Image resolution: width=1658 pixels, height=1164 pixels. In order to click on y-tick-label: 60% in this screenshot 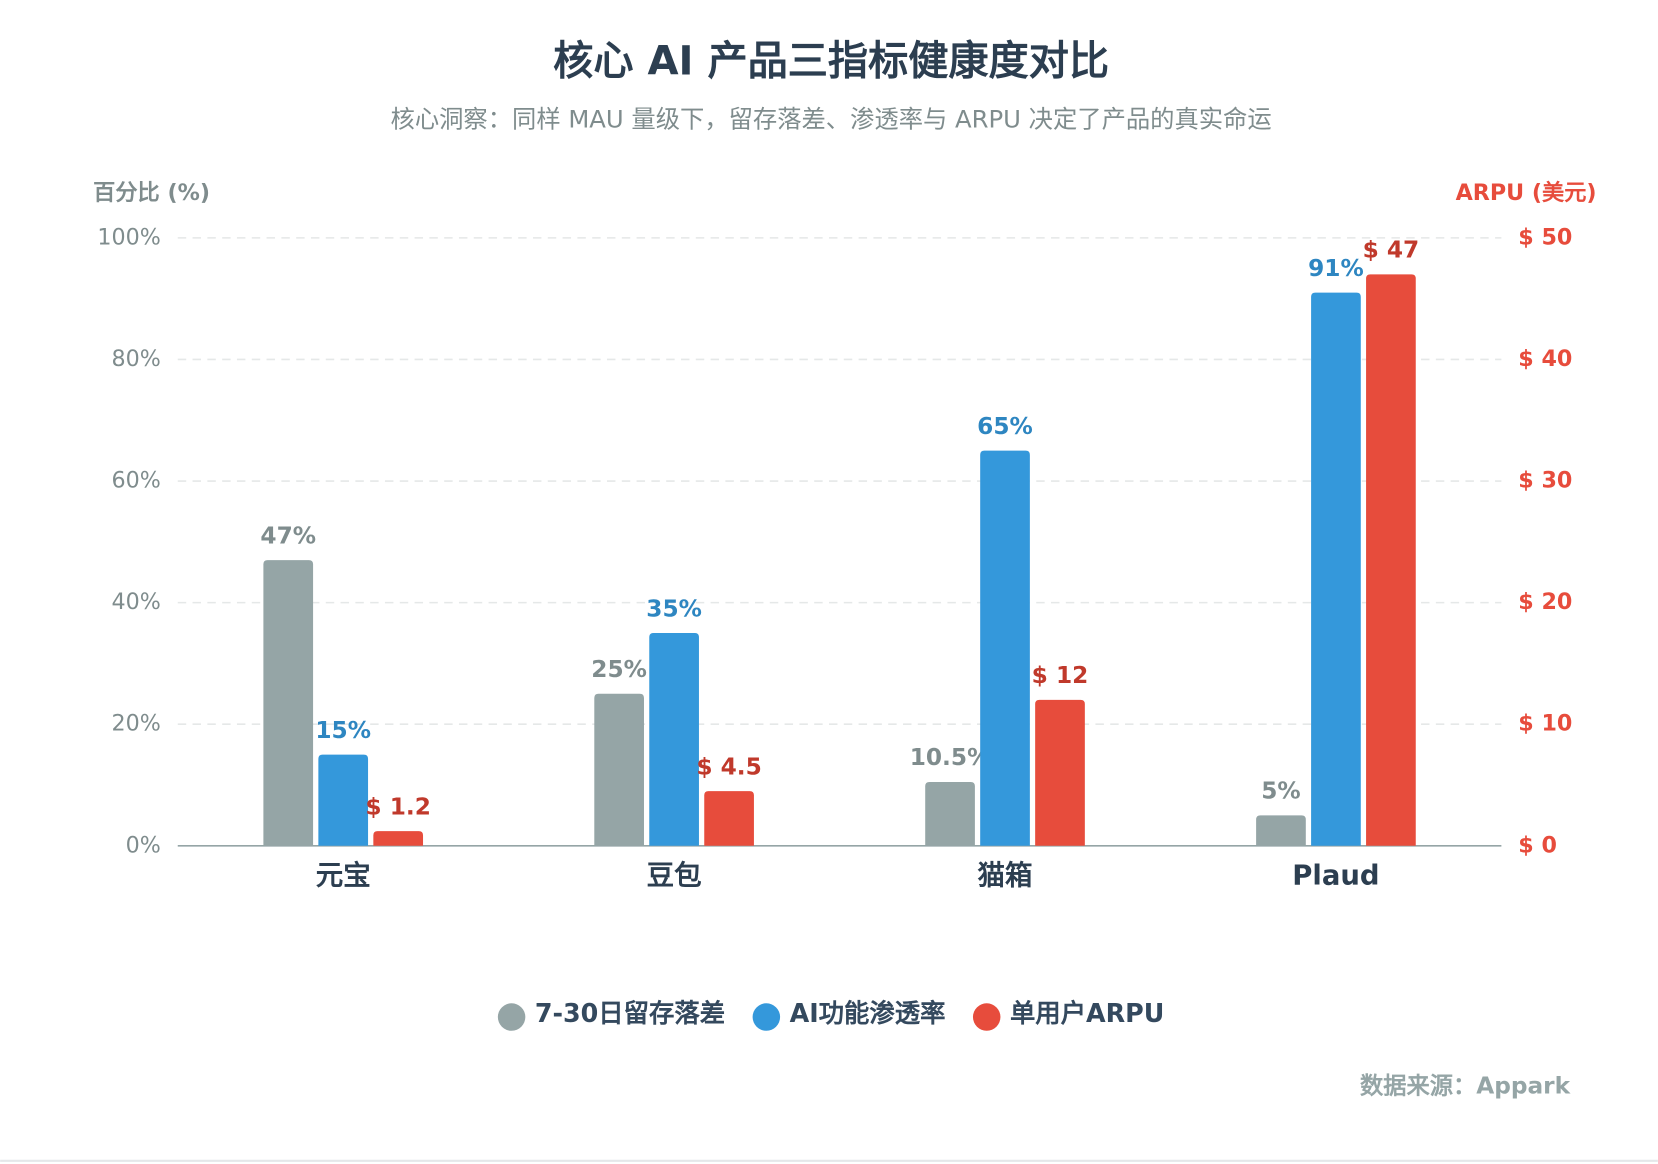, I will do `click(136, 481)`.